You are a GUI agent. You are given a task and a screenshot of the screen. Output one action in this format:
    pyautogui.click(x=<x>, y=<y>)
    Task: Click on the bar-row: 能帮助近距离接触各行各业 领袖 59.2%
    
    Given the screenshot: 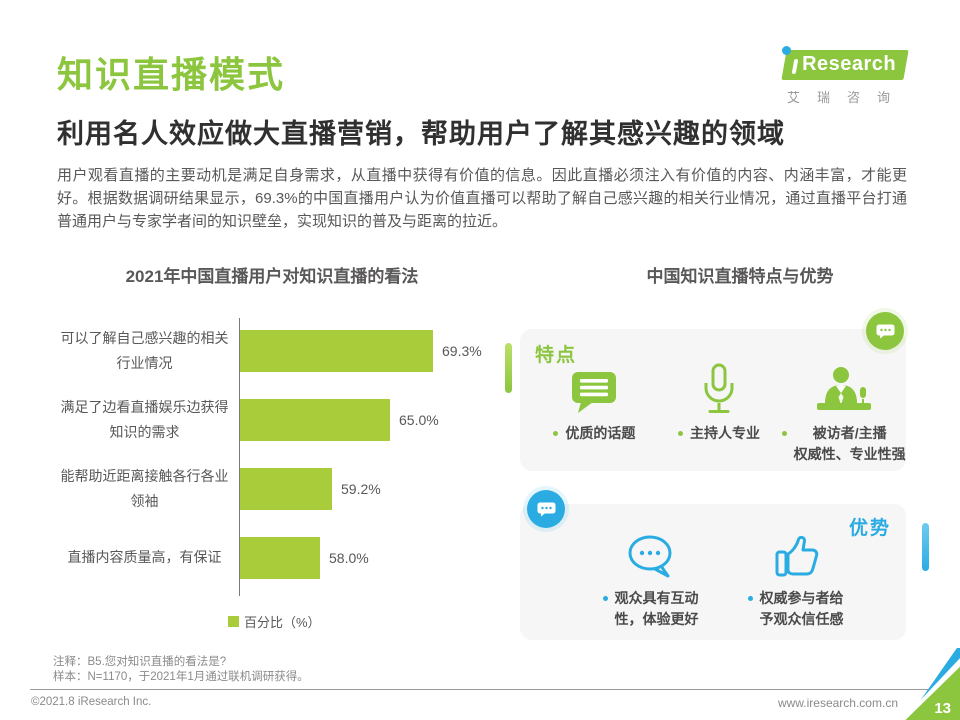 What is the action you would take?
    pyautogui.click(x=287, y=488)
    